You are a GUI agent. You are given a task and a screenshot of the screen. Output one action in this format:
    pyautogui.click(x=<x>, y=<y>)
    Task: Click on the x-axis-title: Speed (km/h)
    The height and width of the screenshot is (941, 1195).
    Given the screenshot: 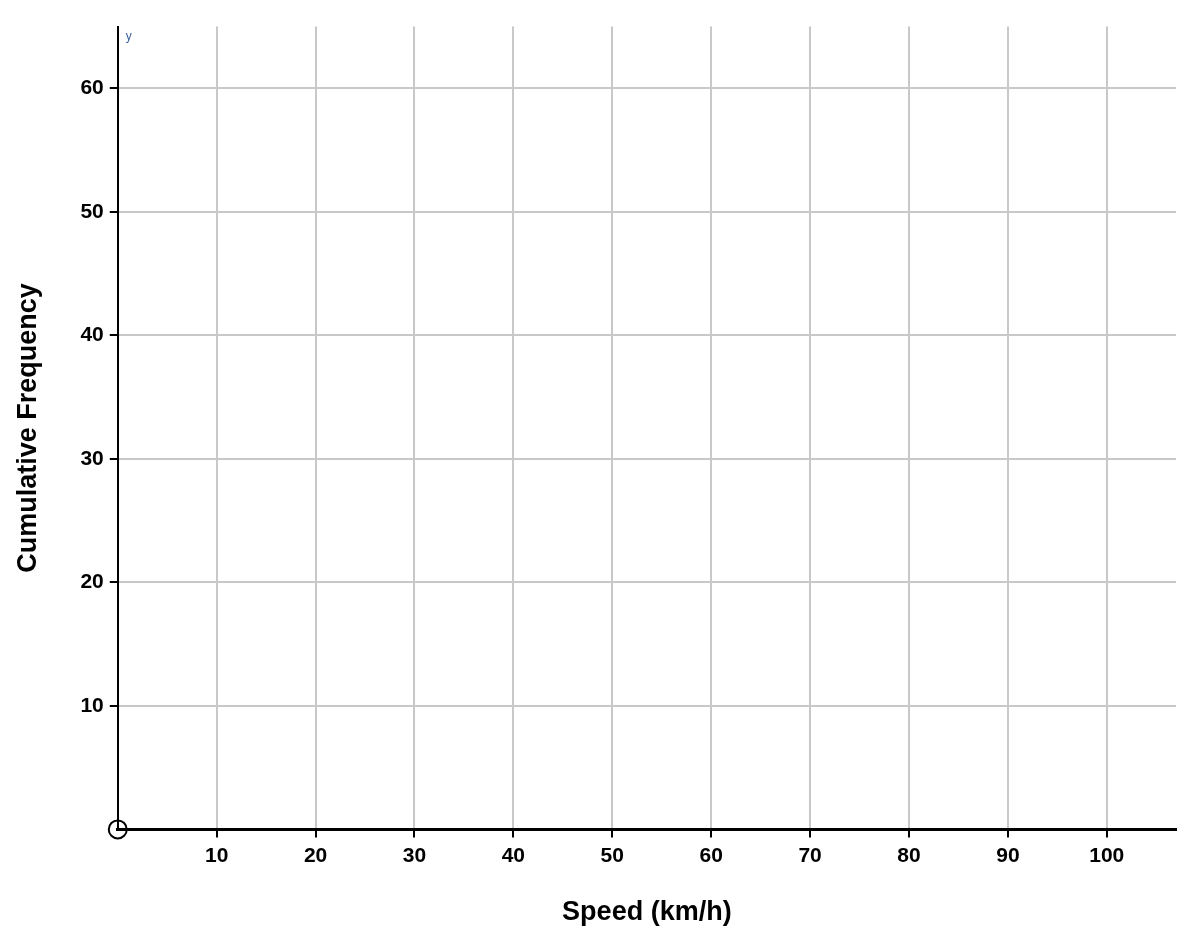 What is the action you would take?
    pyautogui.click(x=647, y=911)
    